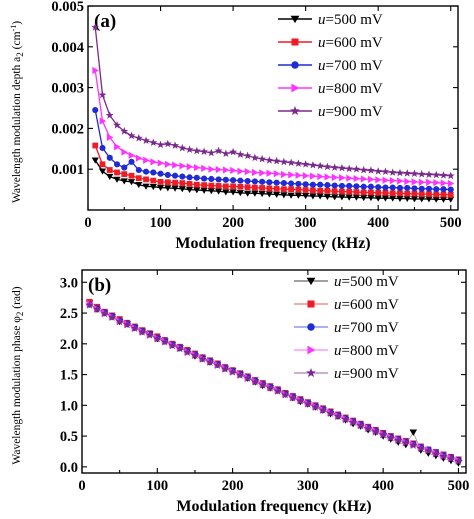 This screenshot has width=474, height=519. Describe the element at coordinates (69, 345) in the screenshot. I see `y-tick-label: 2.0` at that location.